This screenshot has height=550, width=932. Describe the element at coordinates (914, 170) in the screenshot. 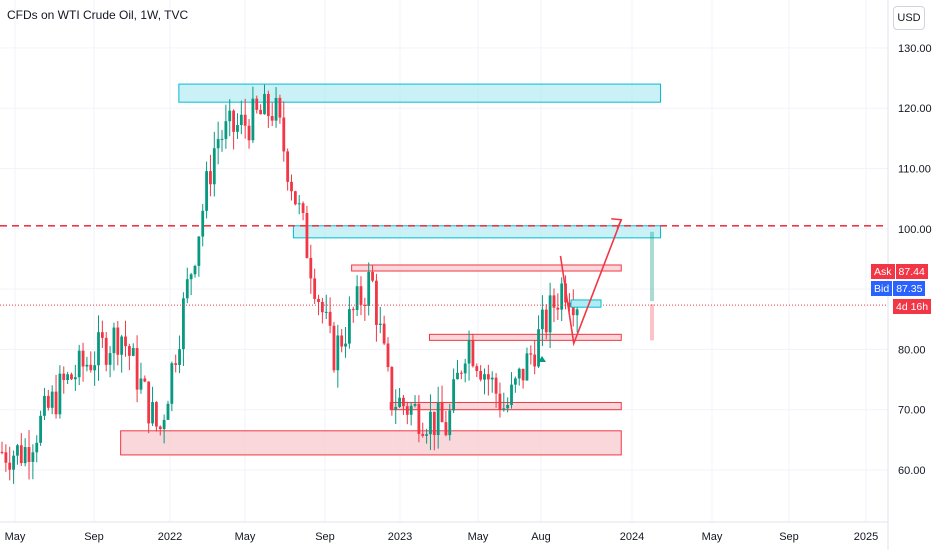

I see `y-tick-label: 110.00` at that location.